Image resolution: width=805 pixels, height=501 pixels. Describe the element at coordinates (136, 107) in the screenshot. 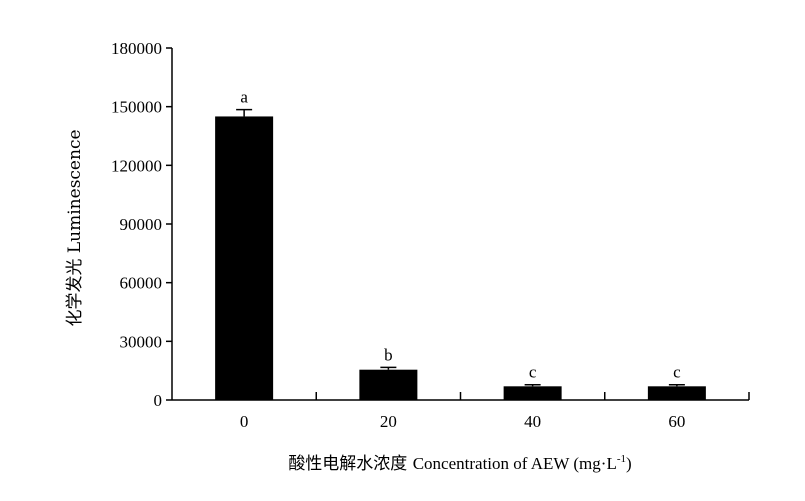

I see `y-tick-label: 150000` at that location.